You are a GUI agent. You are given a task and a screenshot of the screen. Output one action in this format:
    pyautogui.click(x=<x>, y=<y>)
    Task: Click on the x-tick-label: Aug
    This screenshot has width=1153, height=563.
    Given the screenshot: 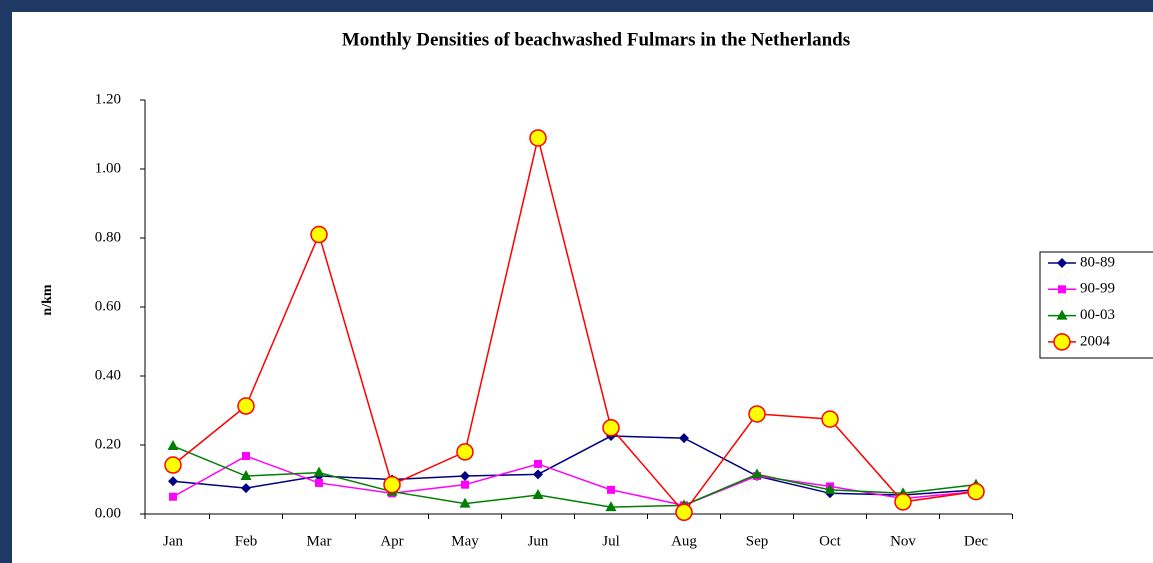 What is the action you would take?
    pyautogui.click(x=684, y=541)
    